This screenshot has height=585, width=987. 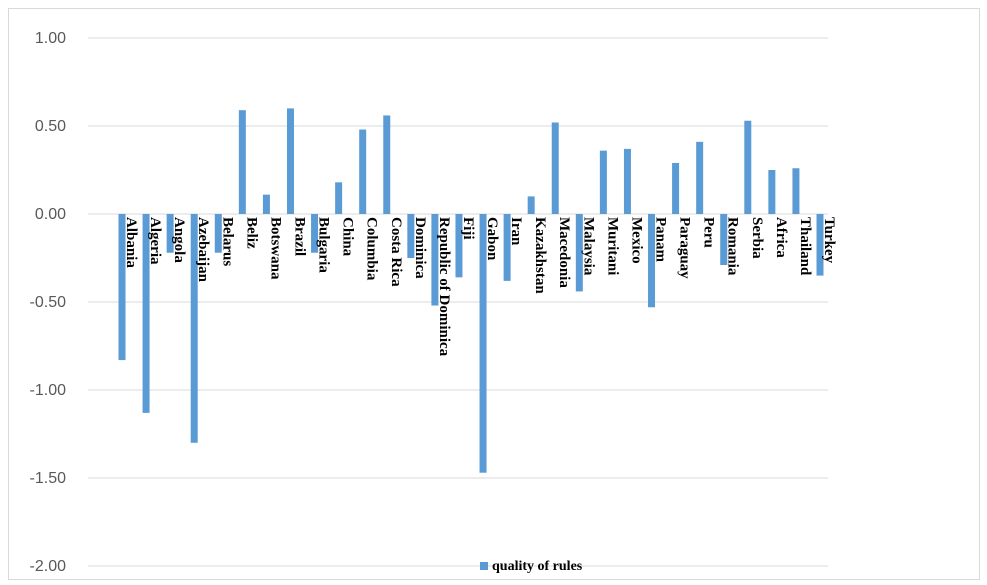 I want to click on category-label: Azebaijan, so click(x=203, y=250).